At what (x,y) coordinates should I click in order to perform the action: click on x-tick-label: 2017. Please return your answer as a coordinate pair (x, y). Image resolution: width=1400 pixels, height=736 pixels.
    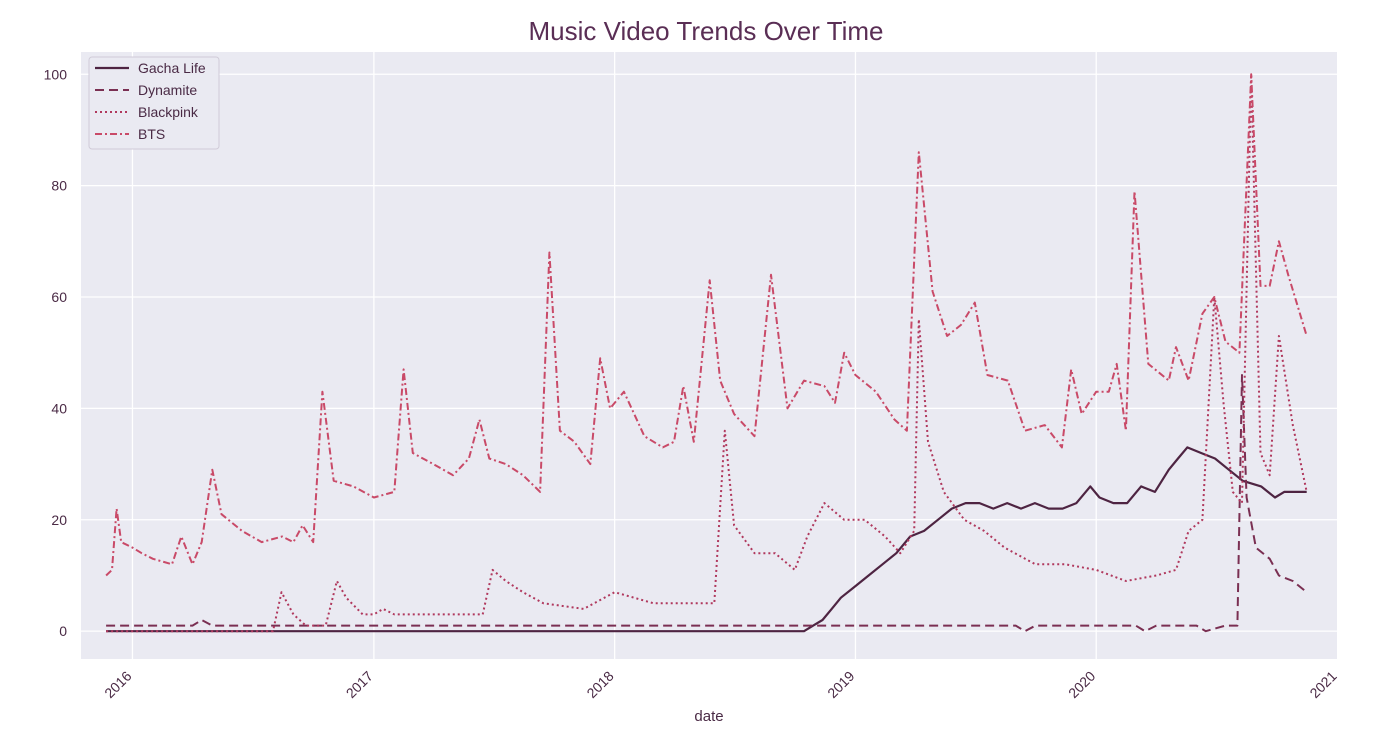
    Looking at the image, I should click on (359, 684).